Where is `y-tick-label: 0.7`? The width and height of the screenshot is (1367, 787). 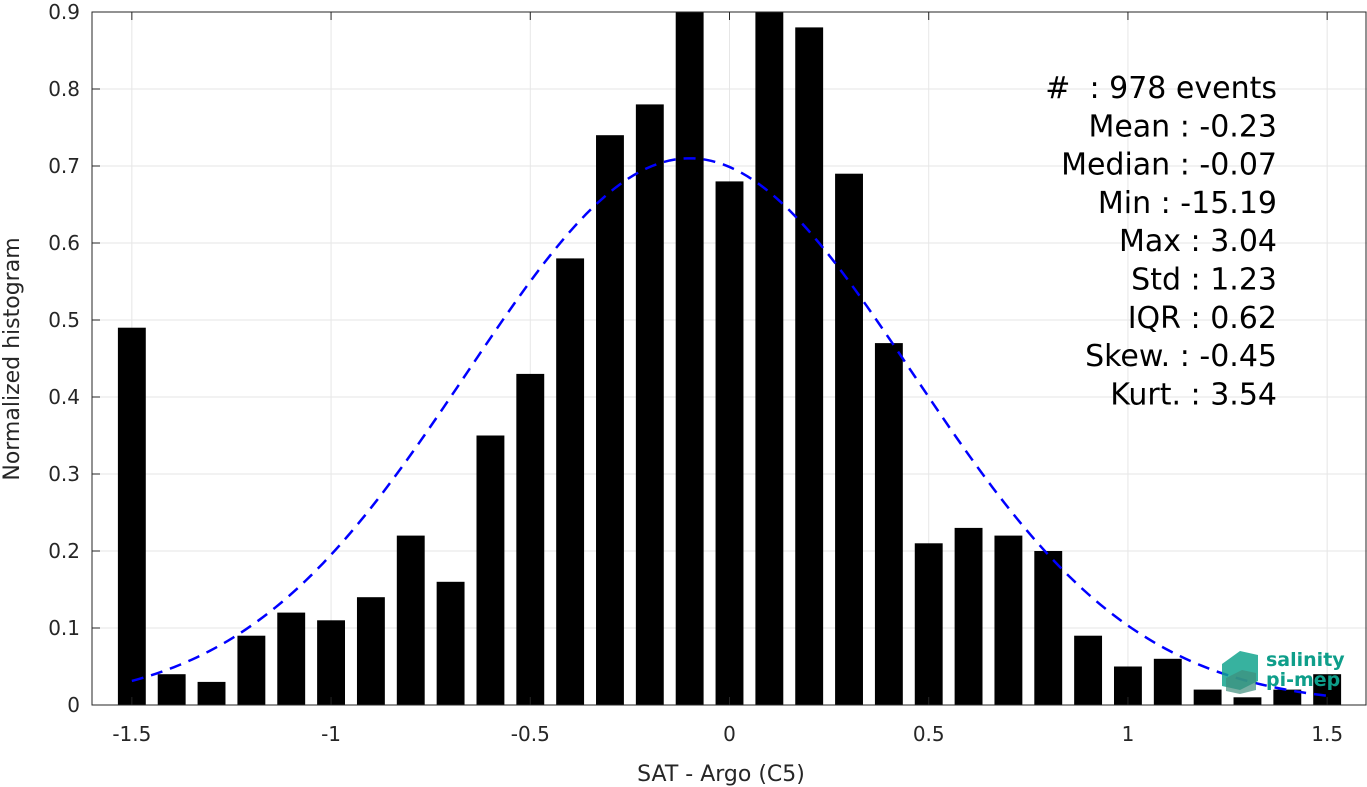
y-tick-label: 0.7 is located at coordinates (64, 166).